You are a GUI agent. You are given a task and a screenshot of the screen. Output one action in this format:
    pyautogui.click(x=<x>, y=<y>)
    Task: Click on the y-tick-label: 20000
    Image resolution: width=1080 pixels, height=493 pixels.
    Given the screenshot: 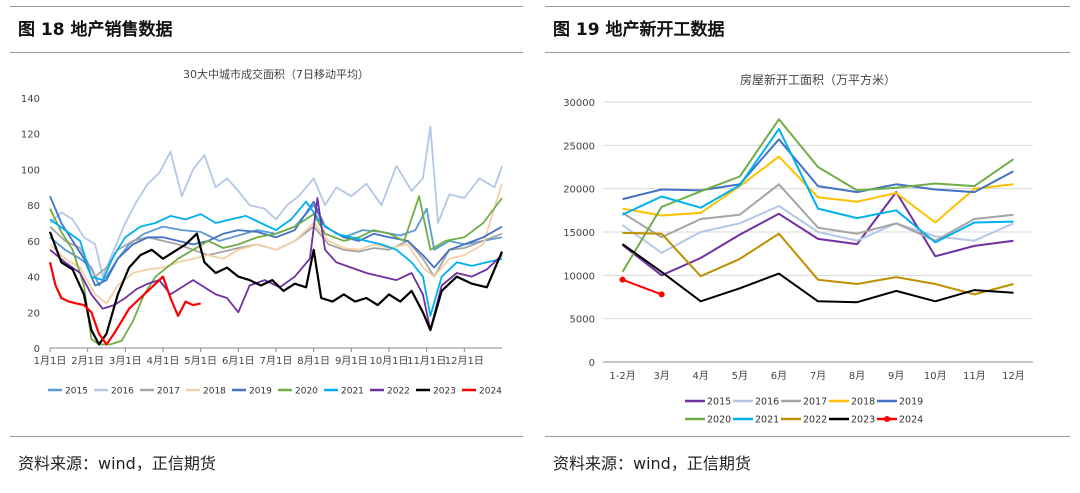 What is the action you would take?
    pyautogui.click(x=579, y=190)
    